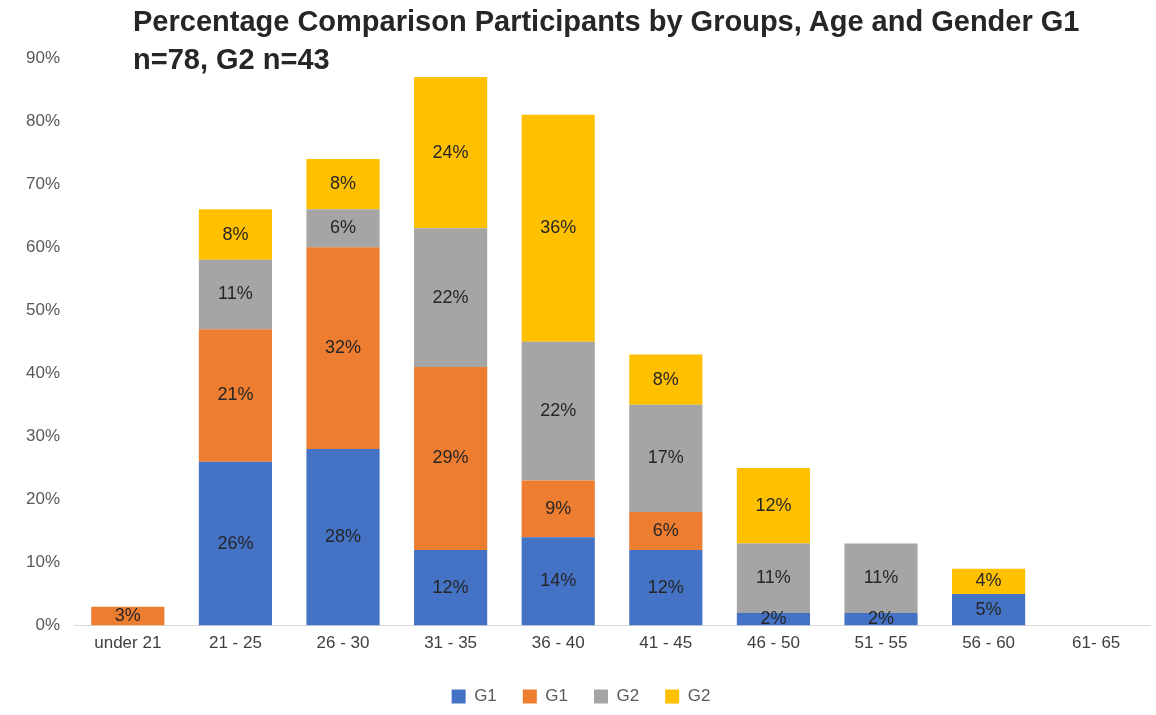 This screenshot has height=715, width=1156. I want to click on data-label: 5%, so click(988, 608).